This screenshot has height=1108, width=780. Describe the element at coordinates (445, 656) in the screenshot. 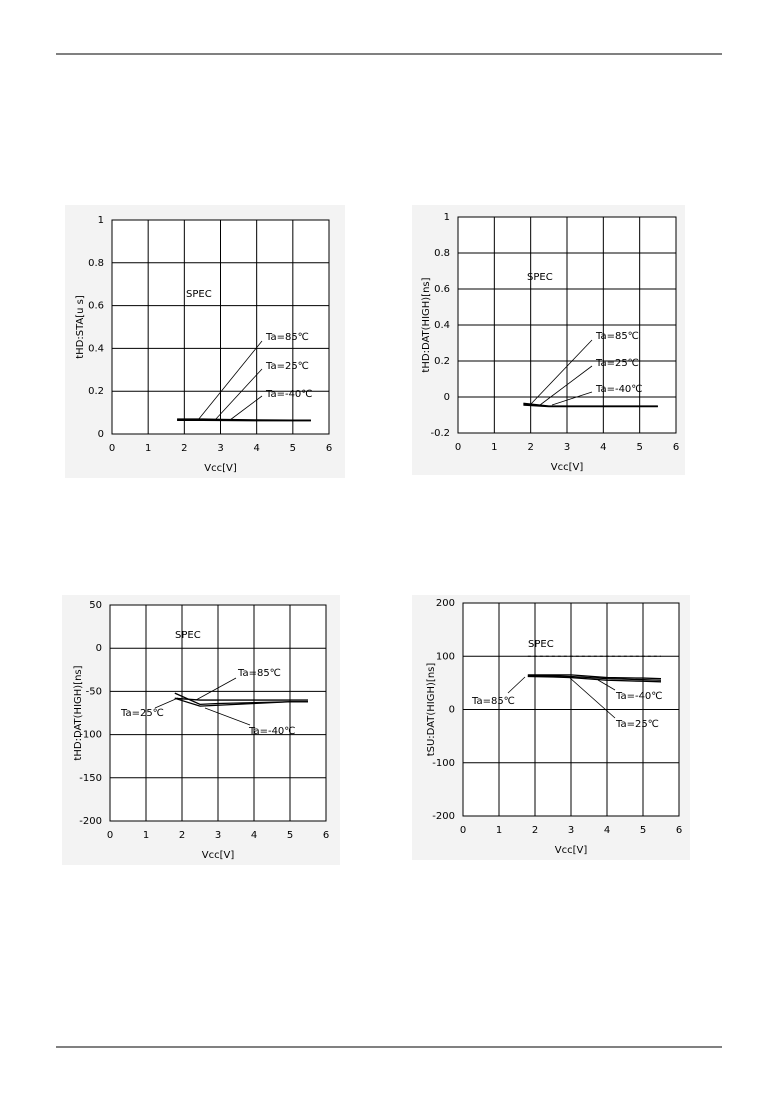

I see `y-tick-label: 100` at that location.